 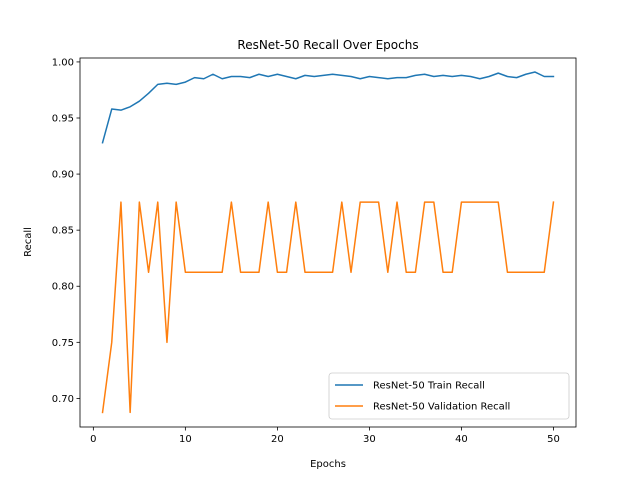 I want to click on y-axis: 0.70 0.75 0.80 0.85 0.90 0.95 1.00, so click(x=66, y=231).